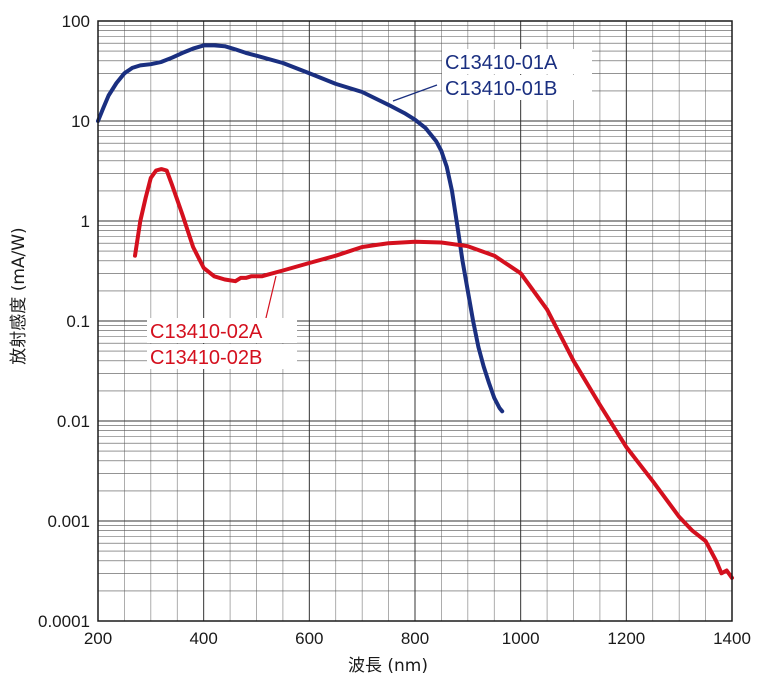  Describe the element at coordinates (19, 295) in the screenshot. I see `y-axis-title: 放射感度 (mA/W)` at that location.